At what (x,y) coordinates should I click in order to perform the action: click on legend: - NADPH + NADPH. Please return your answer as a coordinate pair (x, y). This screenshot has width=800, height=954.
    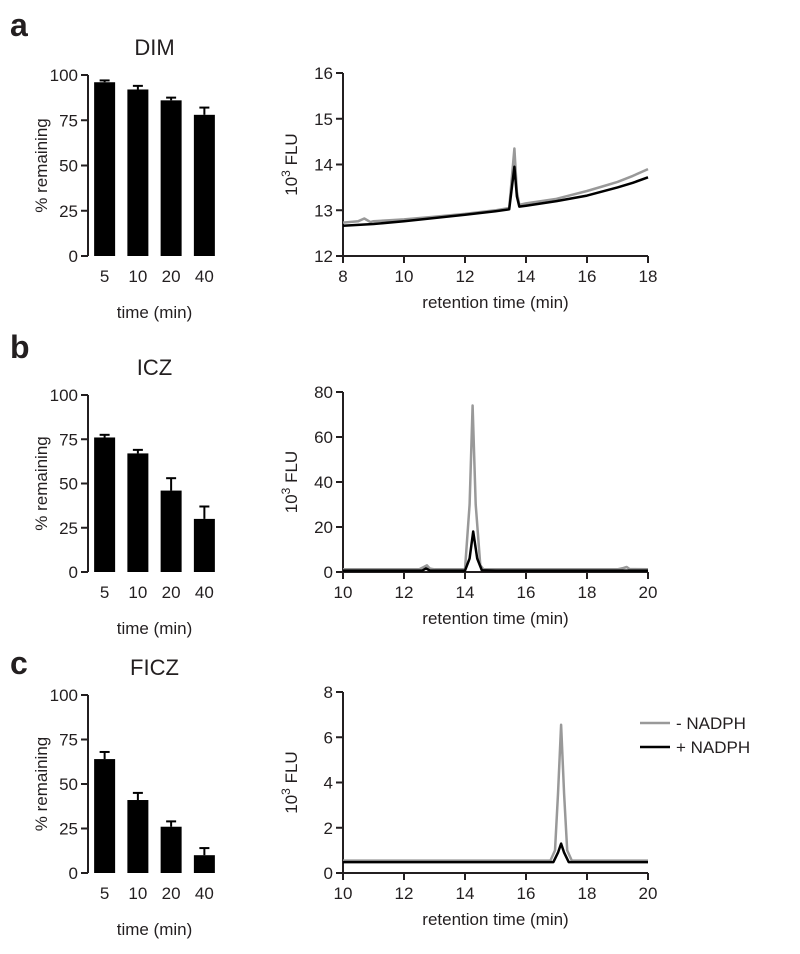
    Looking at the image, I should click on (695, 735).